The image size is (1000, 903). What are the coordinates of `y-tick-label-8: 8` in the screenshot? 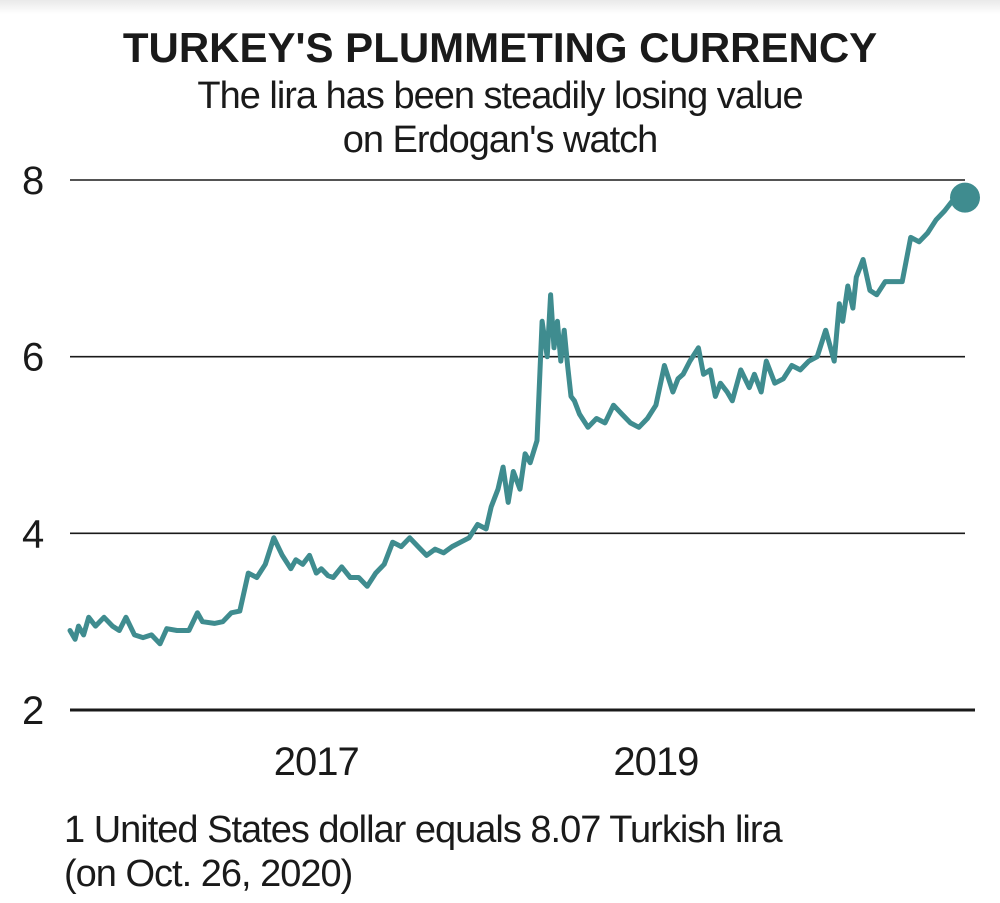 It's located at (33, 181).